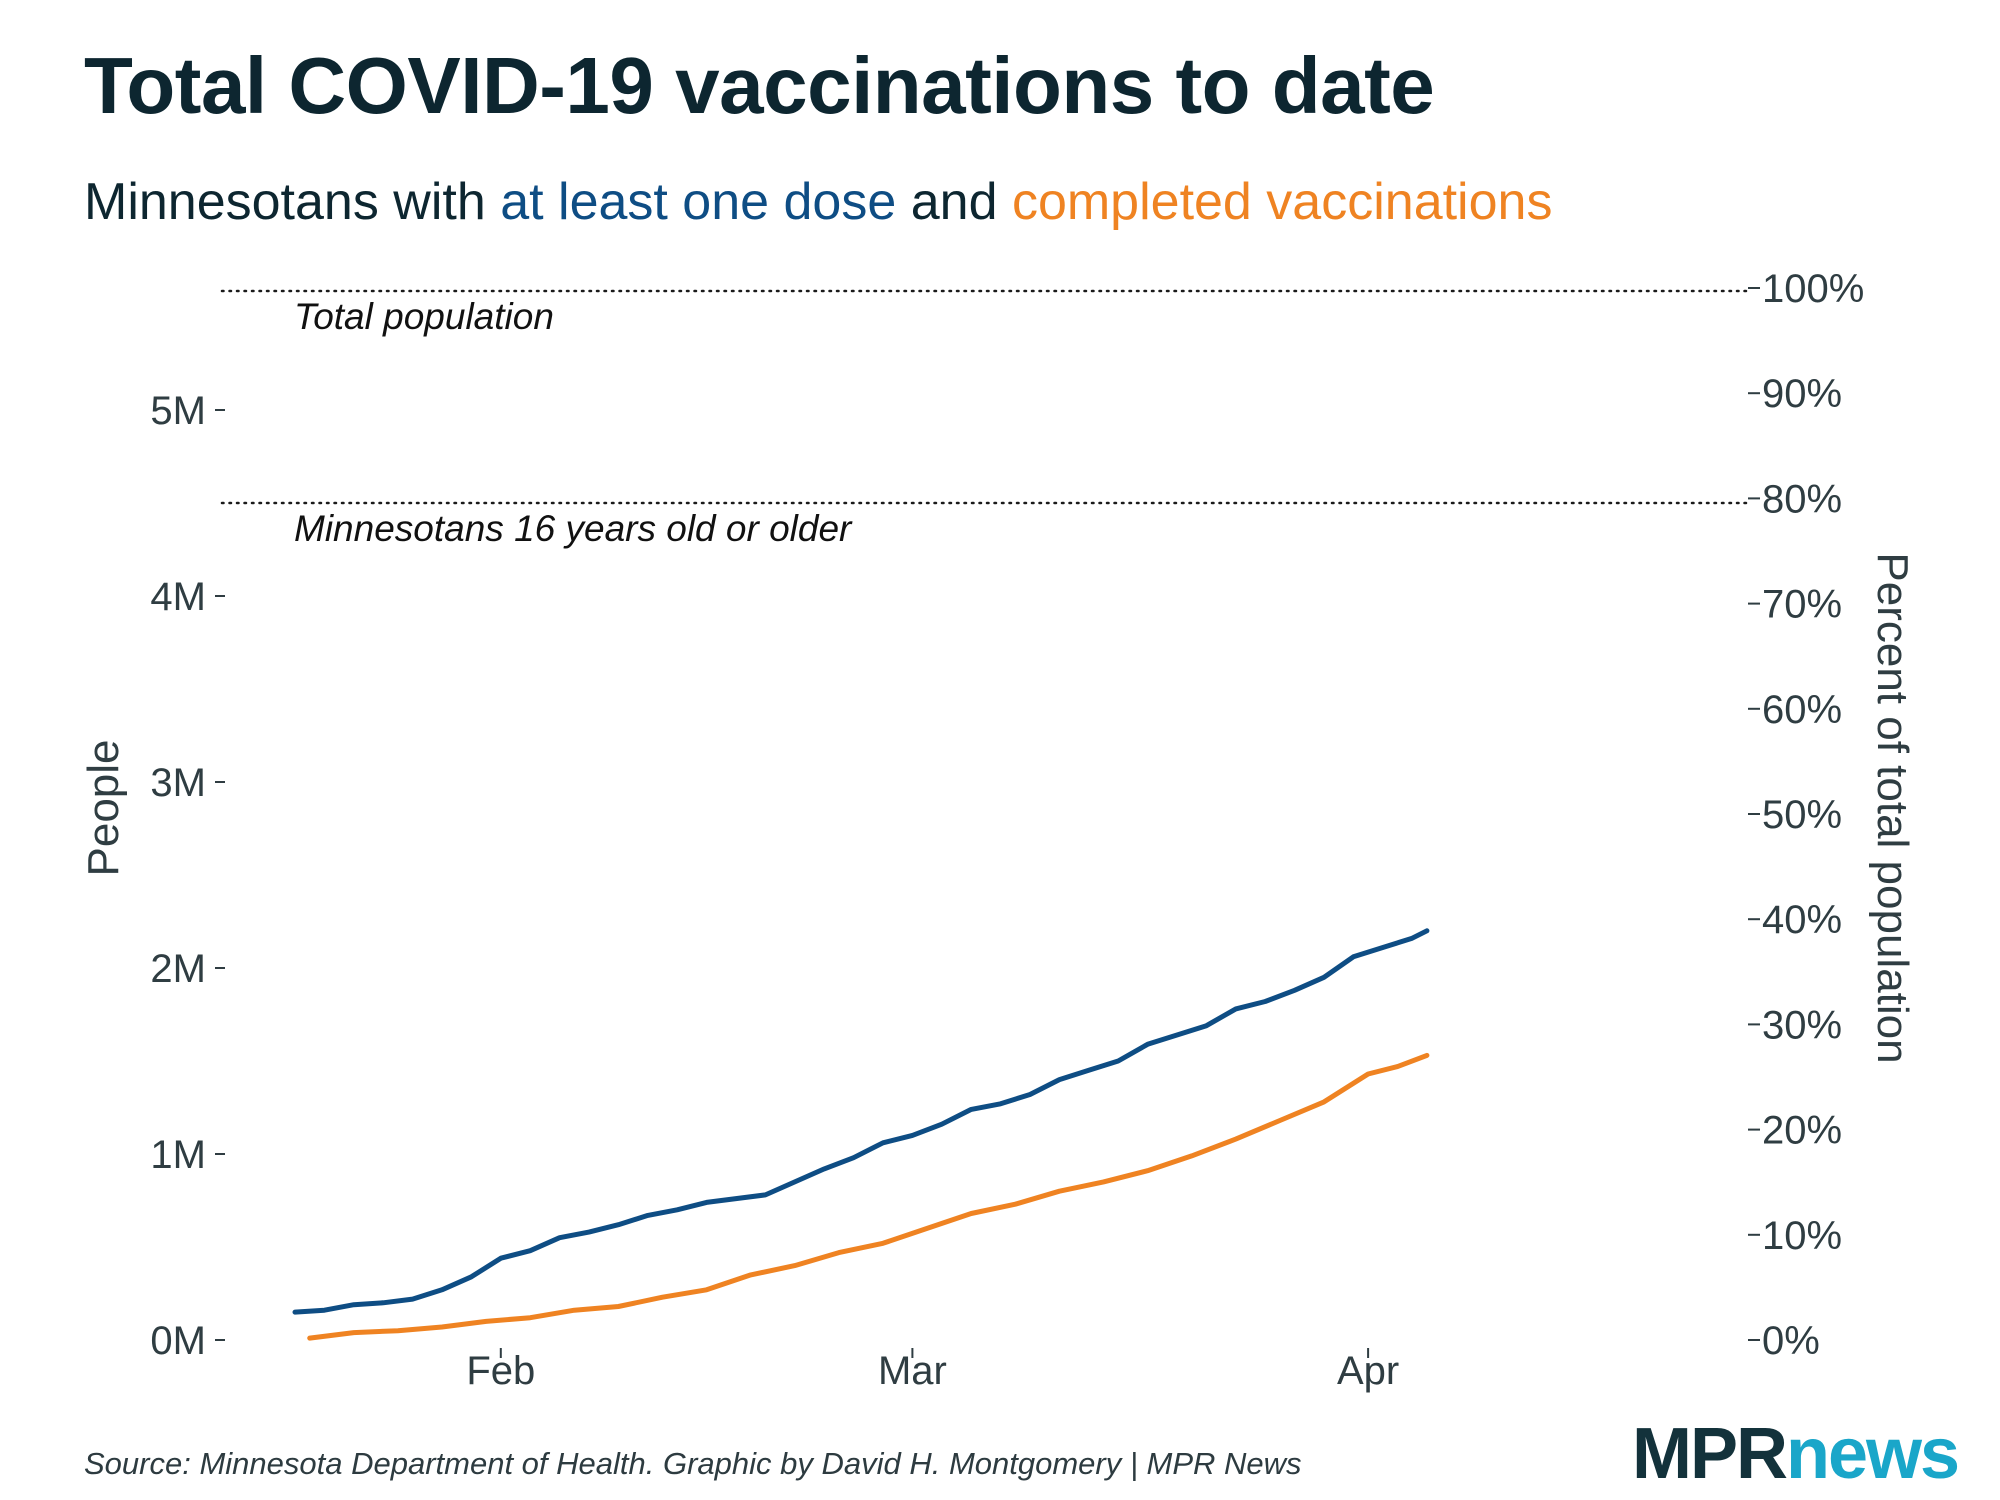 The image size is (2000, 1500). I want to click on y2-tick-label: 100%, so click(1813, 289).